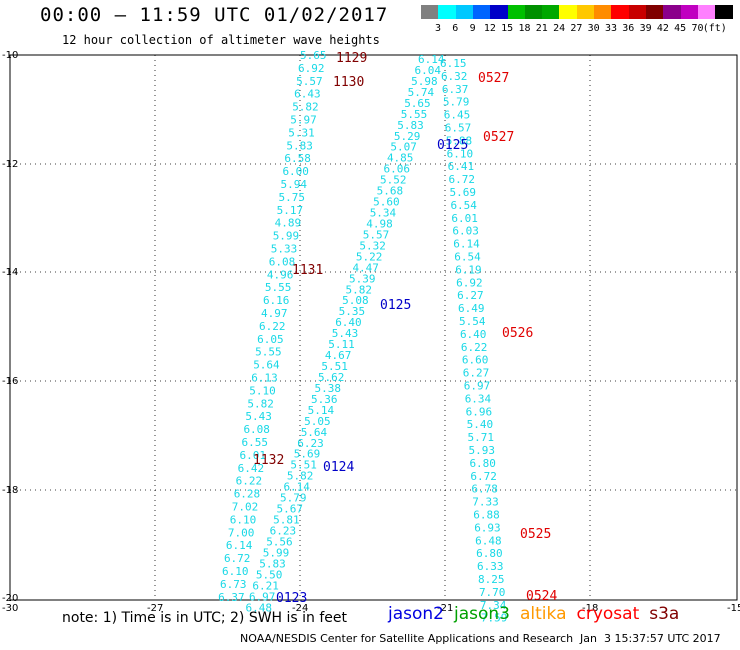 This screenshot has height=650, width=740. Describe the element at coordinates (611, 28) in the screenshot. I see `color-scale-label: 33` at that location.